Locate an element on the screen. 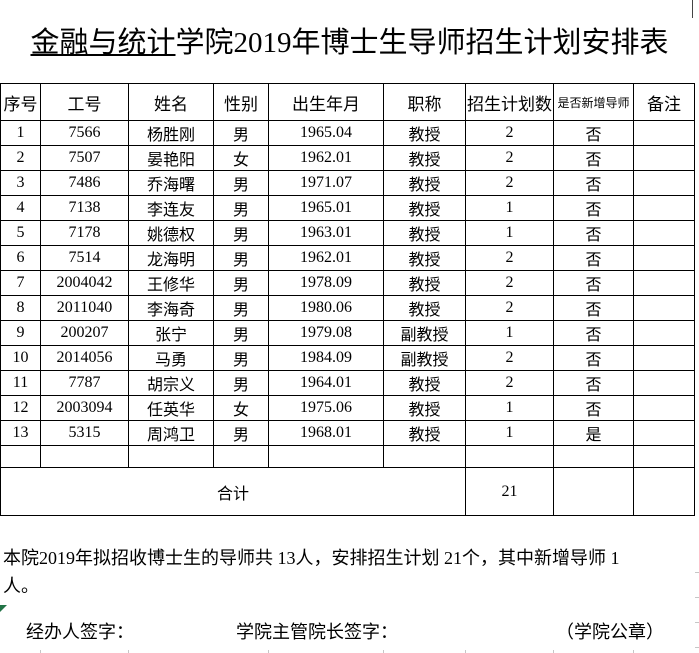  cell-index: 9 is located at coordinates (20, 333).